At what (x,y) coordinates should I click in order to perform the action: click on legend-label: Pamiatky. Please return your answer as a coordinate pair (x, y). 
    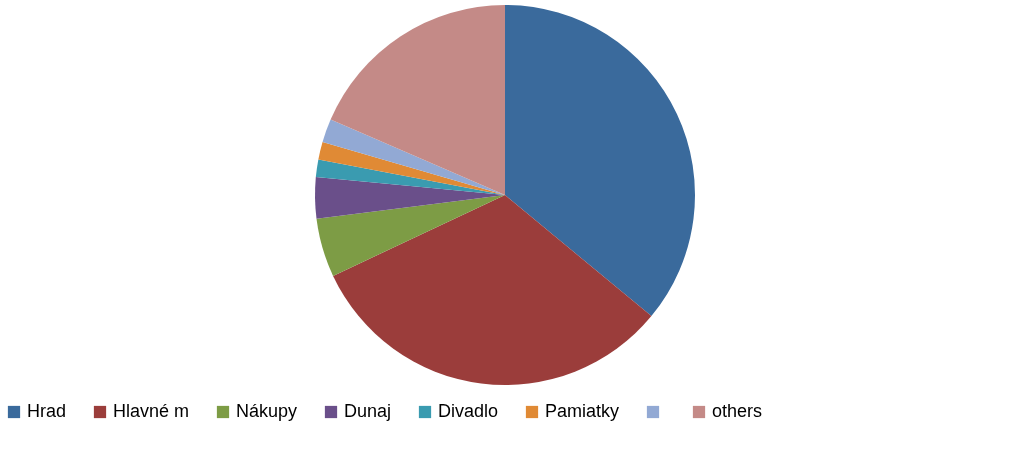
    Looking at the image, I should click on (582, 411).